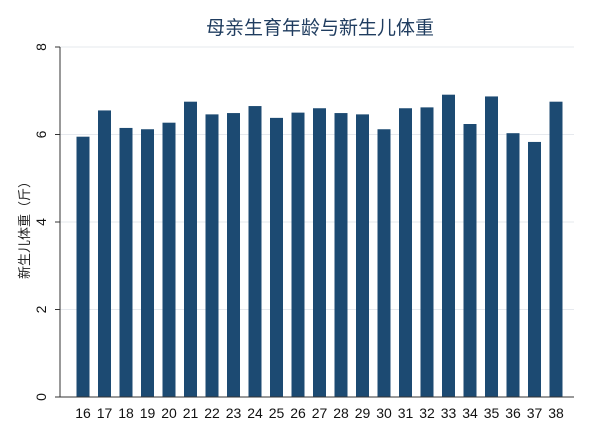  What do you see at coordinates (126, 413) in the screenshot?
I see `x-tick-label: 18` at bounding box center [126, 413].